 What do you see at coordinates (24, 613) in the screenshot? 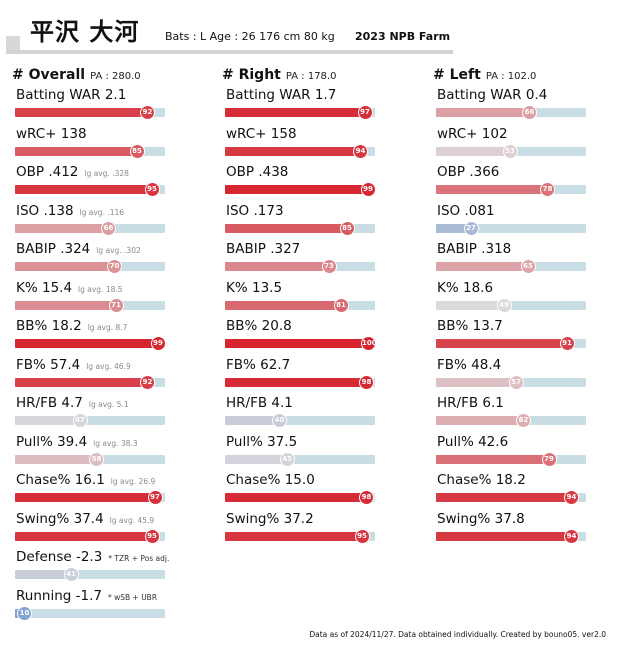
I see `percentile-marker: 10` at bounding box center [24, 613].